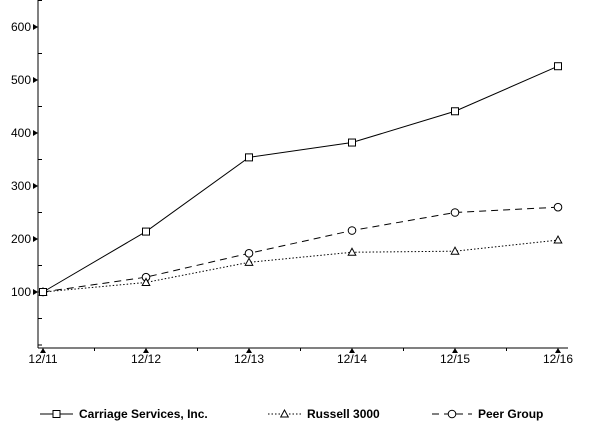  What do you see at coordinates (300, 266) in the screenshot?
I see `series-line-triangle` at bounding box center [300, 266].